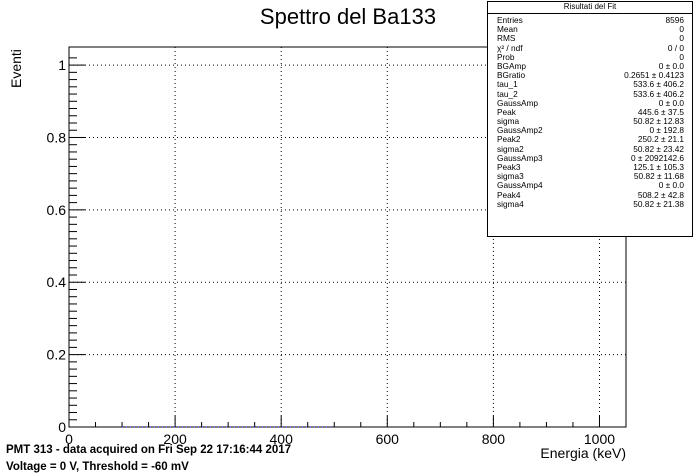  Describe the element at coordinates (57, 282) in the screenshot. I see `y-tick-label: 0.4` at that location.